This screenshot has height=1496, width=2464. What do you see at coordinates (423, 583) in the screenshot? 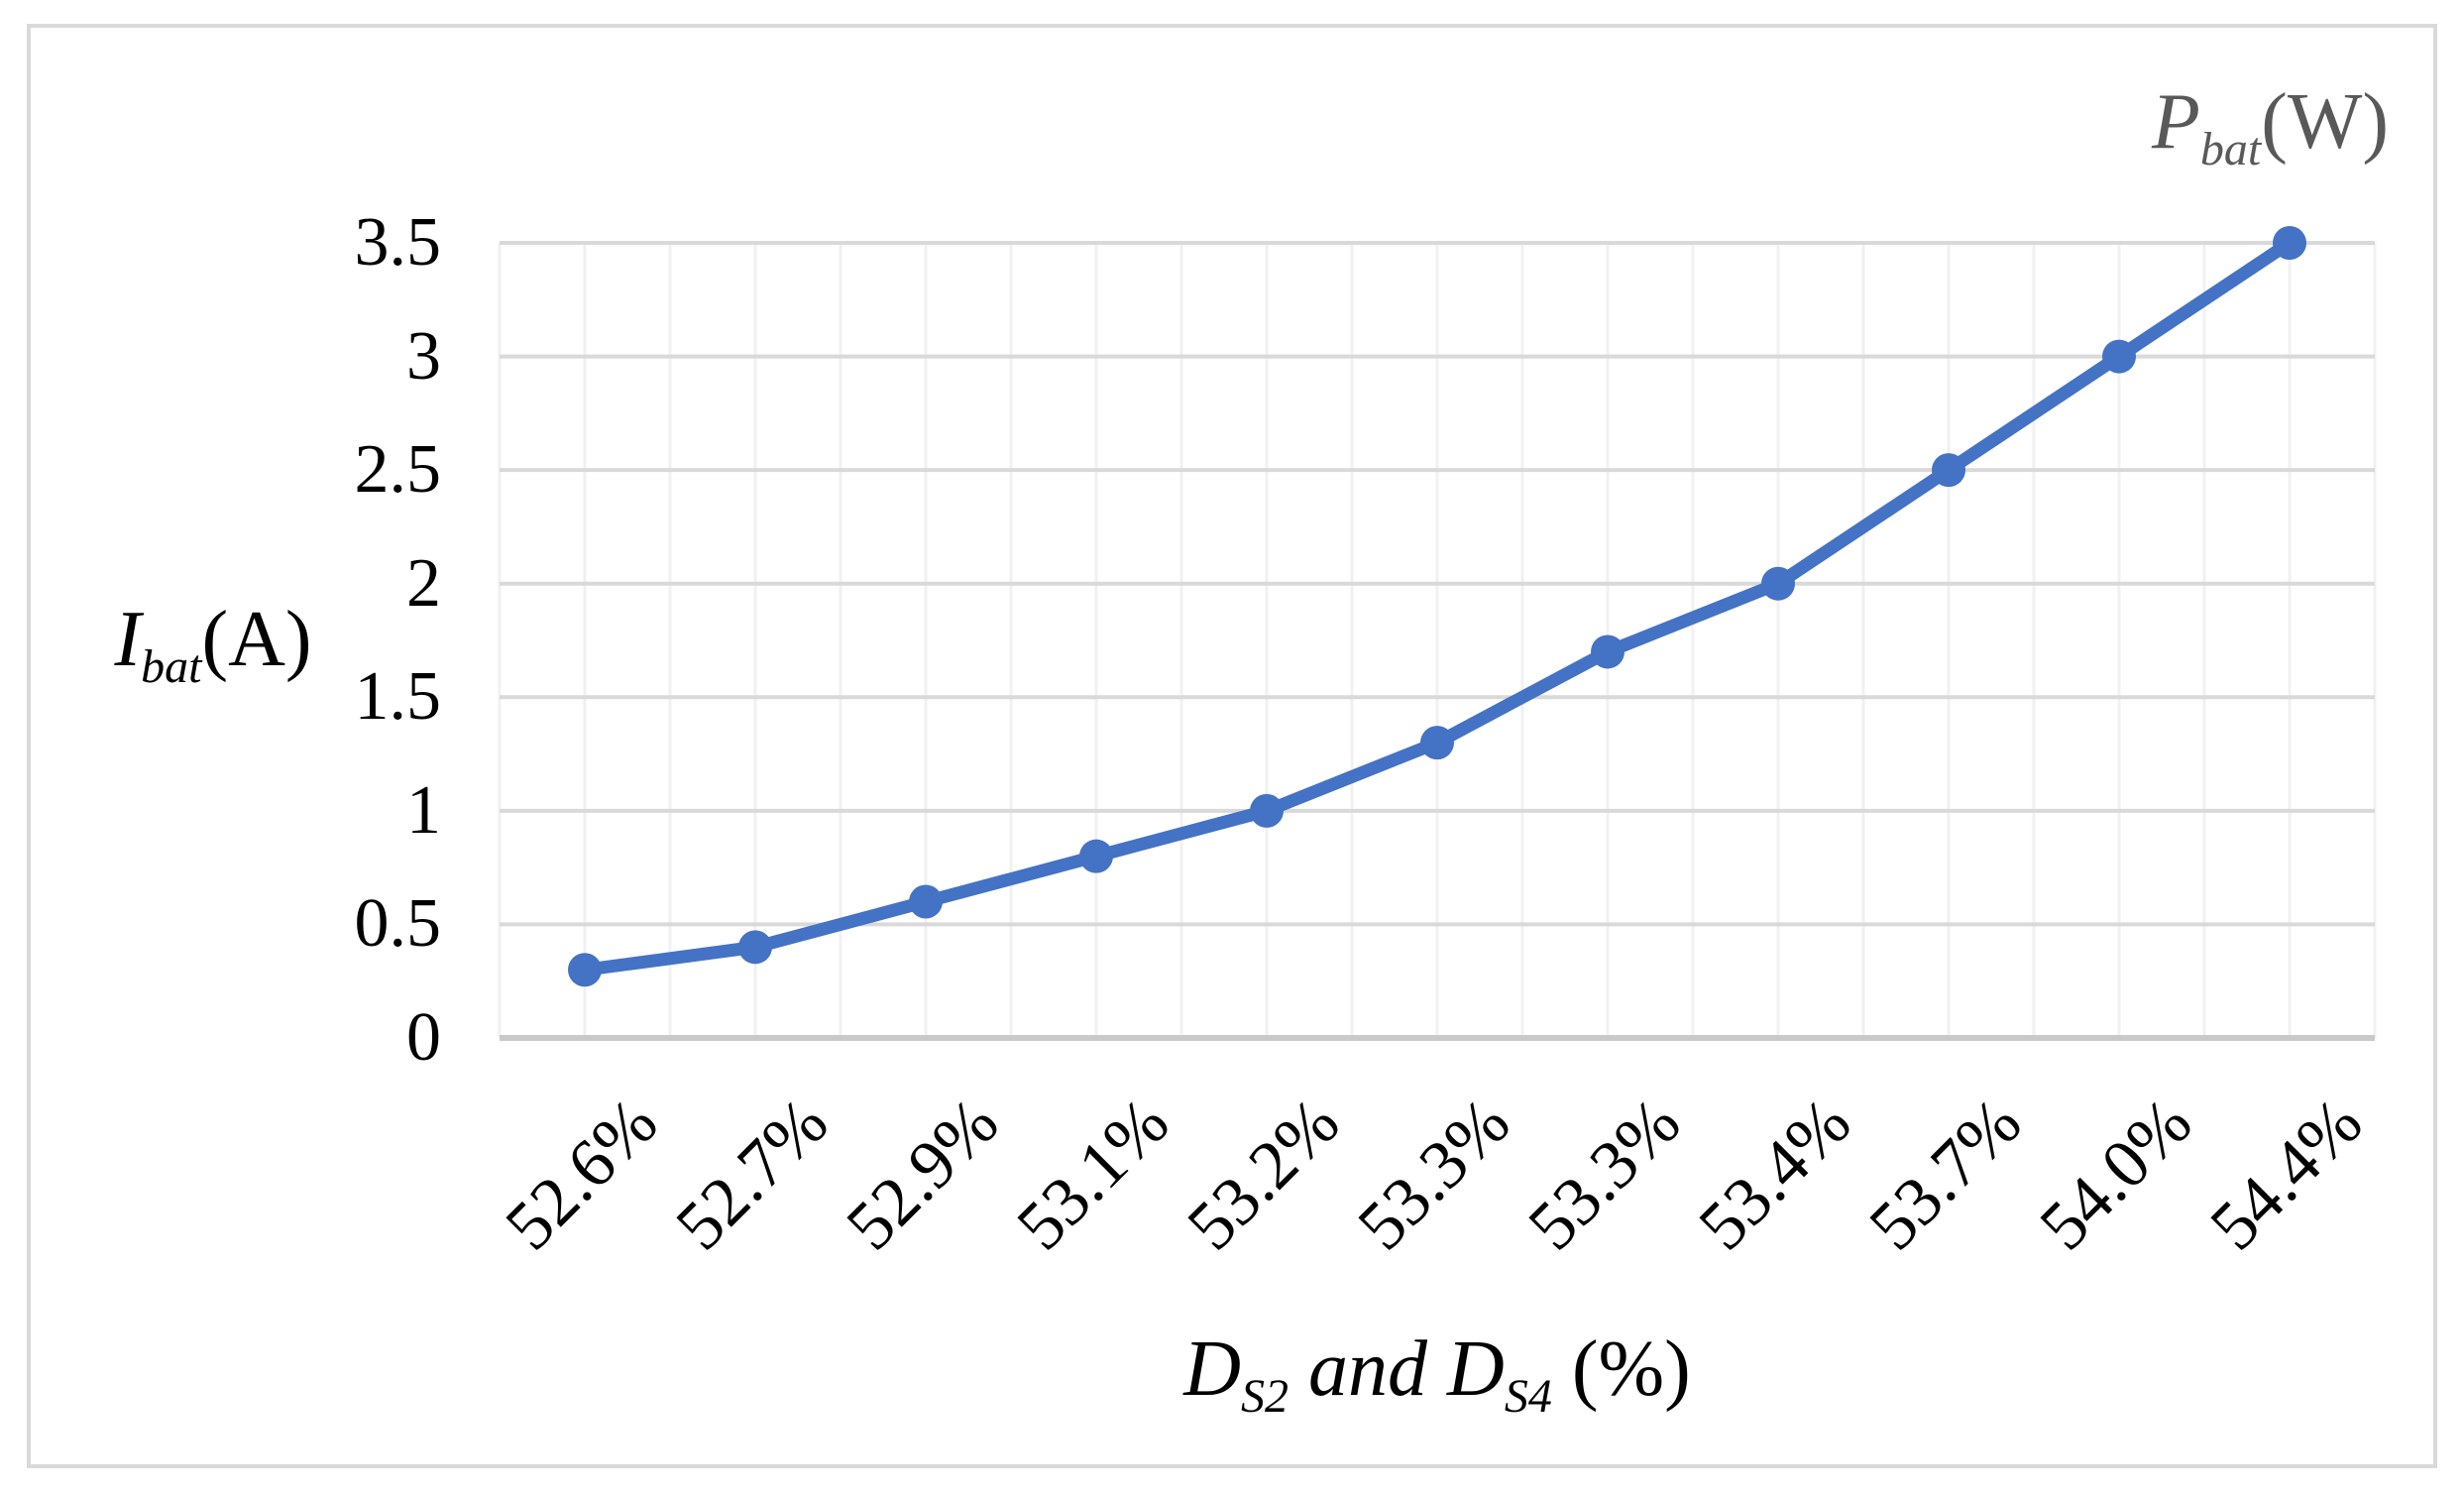
I see `y-axis-tick-label: 2` at bounding box center [423, 583].